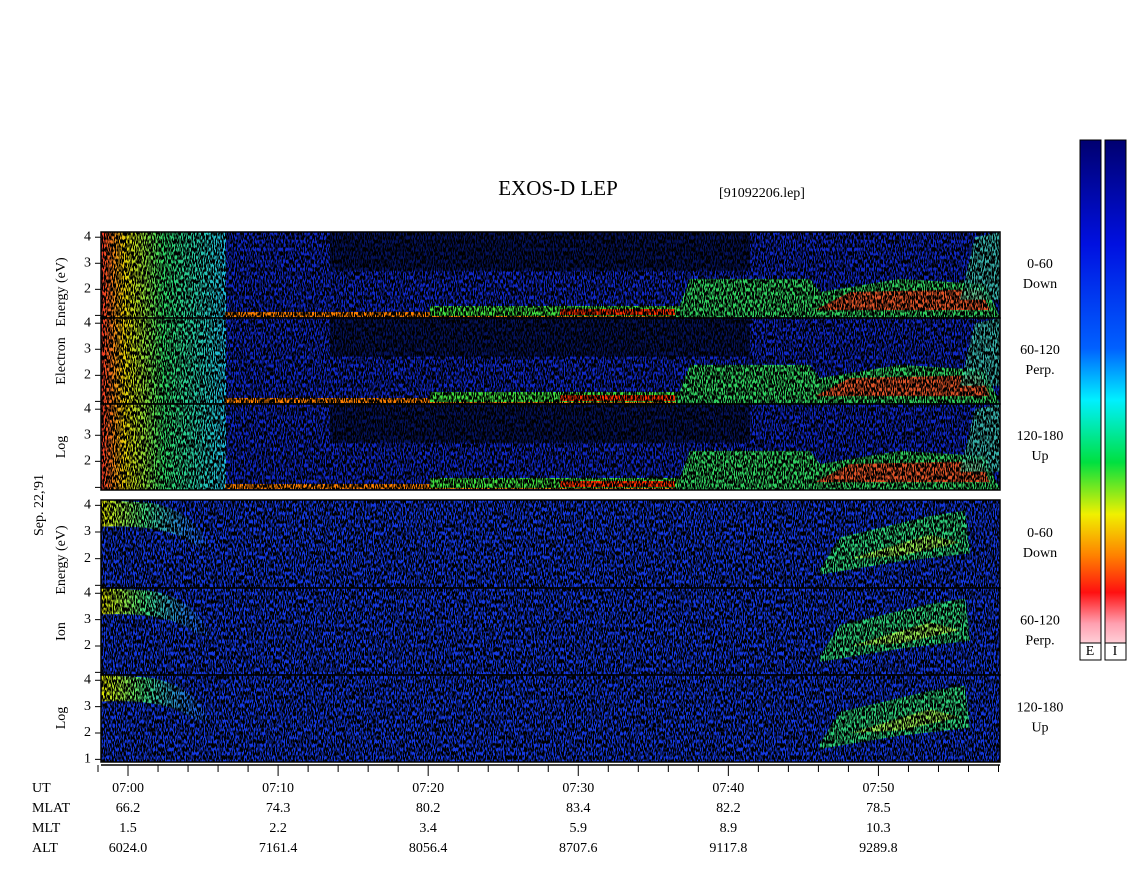 The image size is (1130, 875). Describe the element at coordinates (728, 848) in the screenshot. I see `orbit-value: 9117.8` at that location.